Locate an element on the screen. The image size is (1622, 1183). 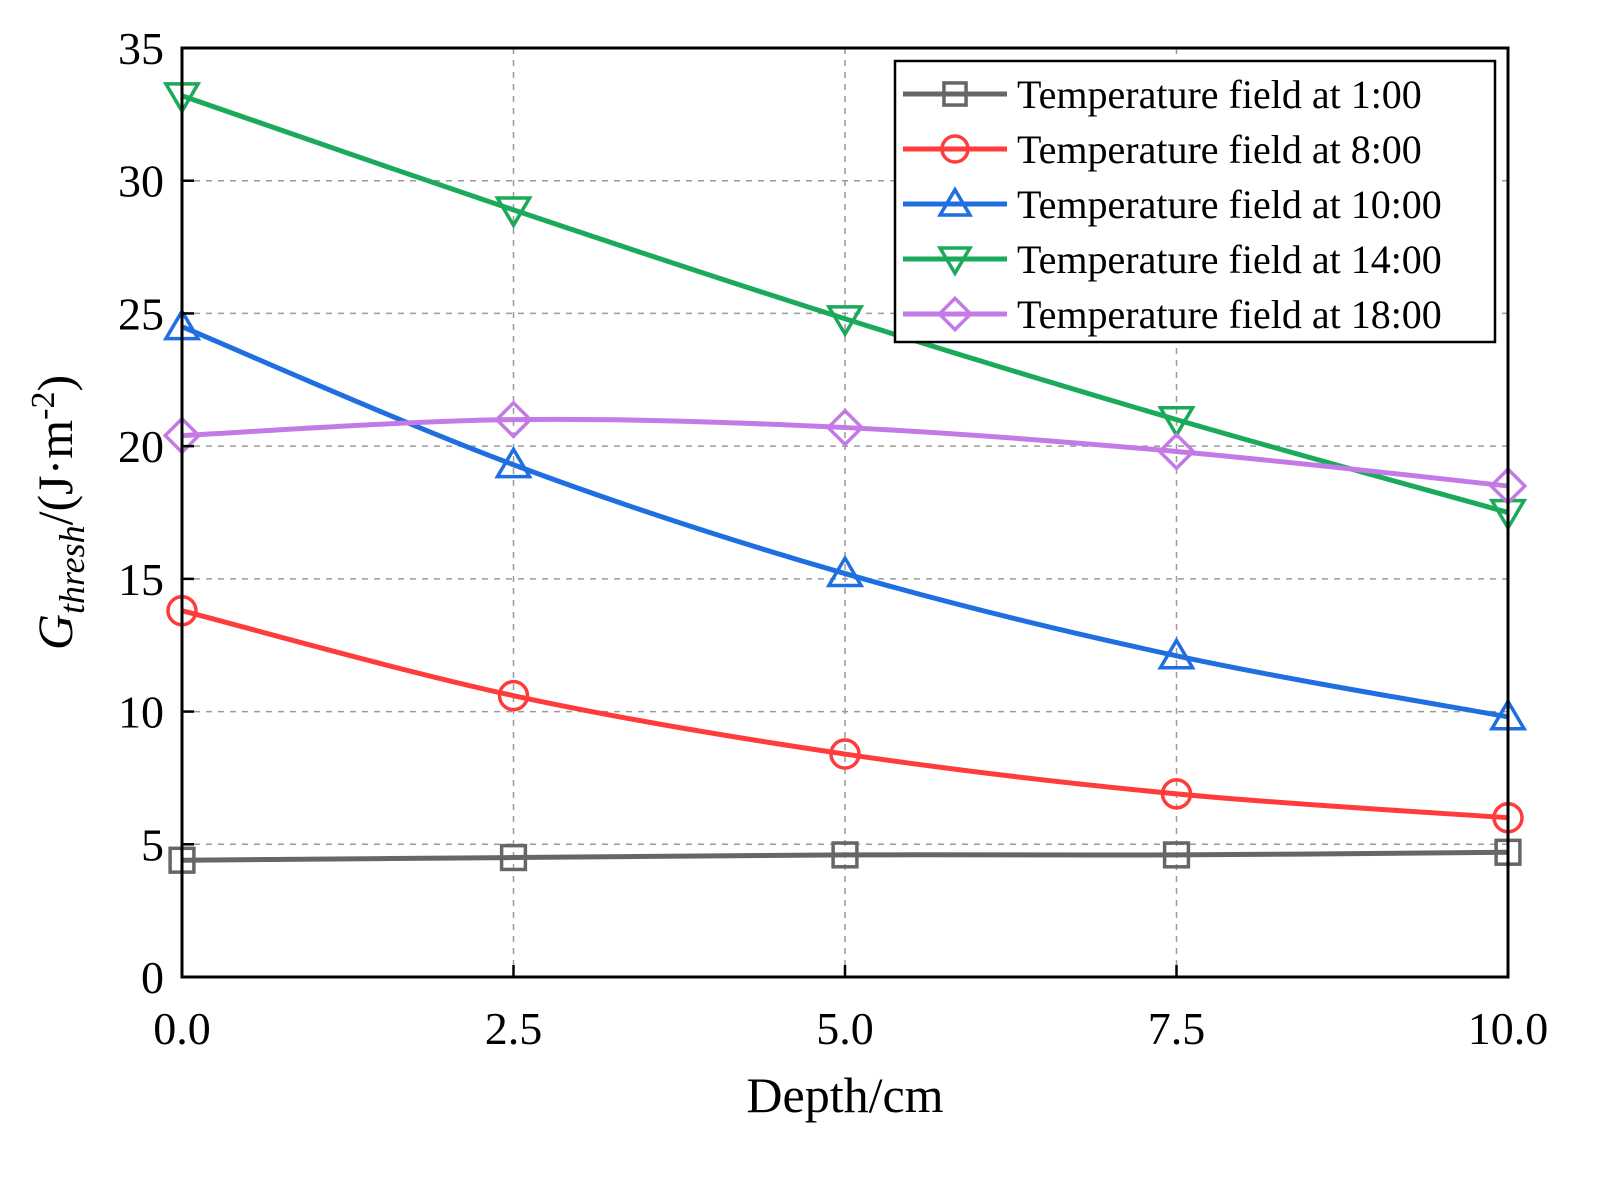
legend-label: Temperature field at 8:00 is located at coordinates (1219, 149).